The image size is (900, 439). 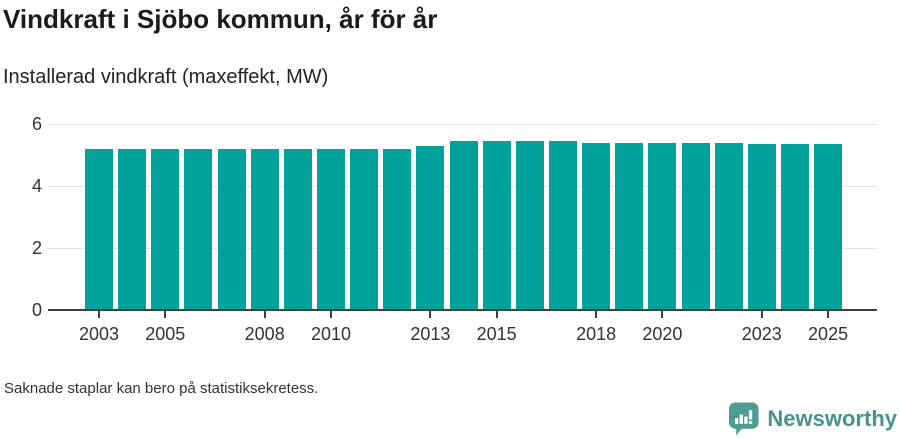 I want to click on newsworthy-icon, so click(x=743, y=419).